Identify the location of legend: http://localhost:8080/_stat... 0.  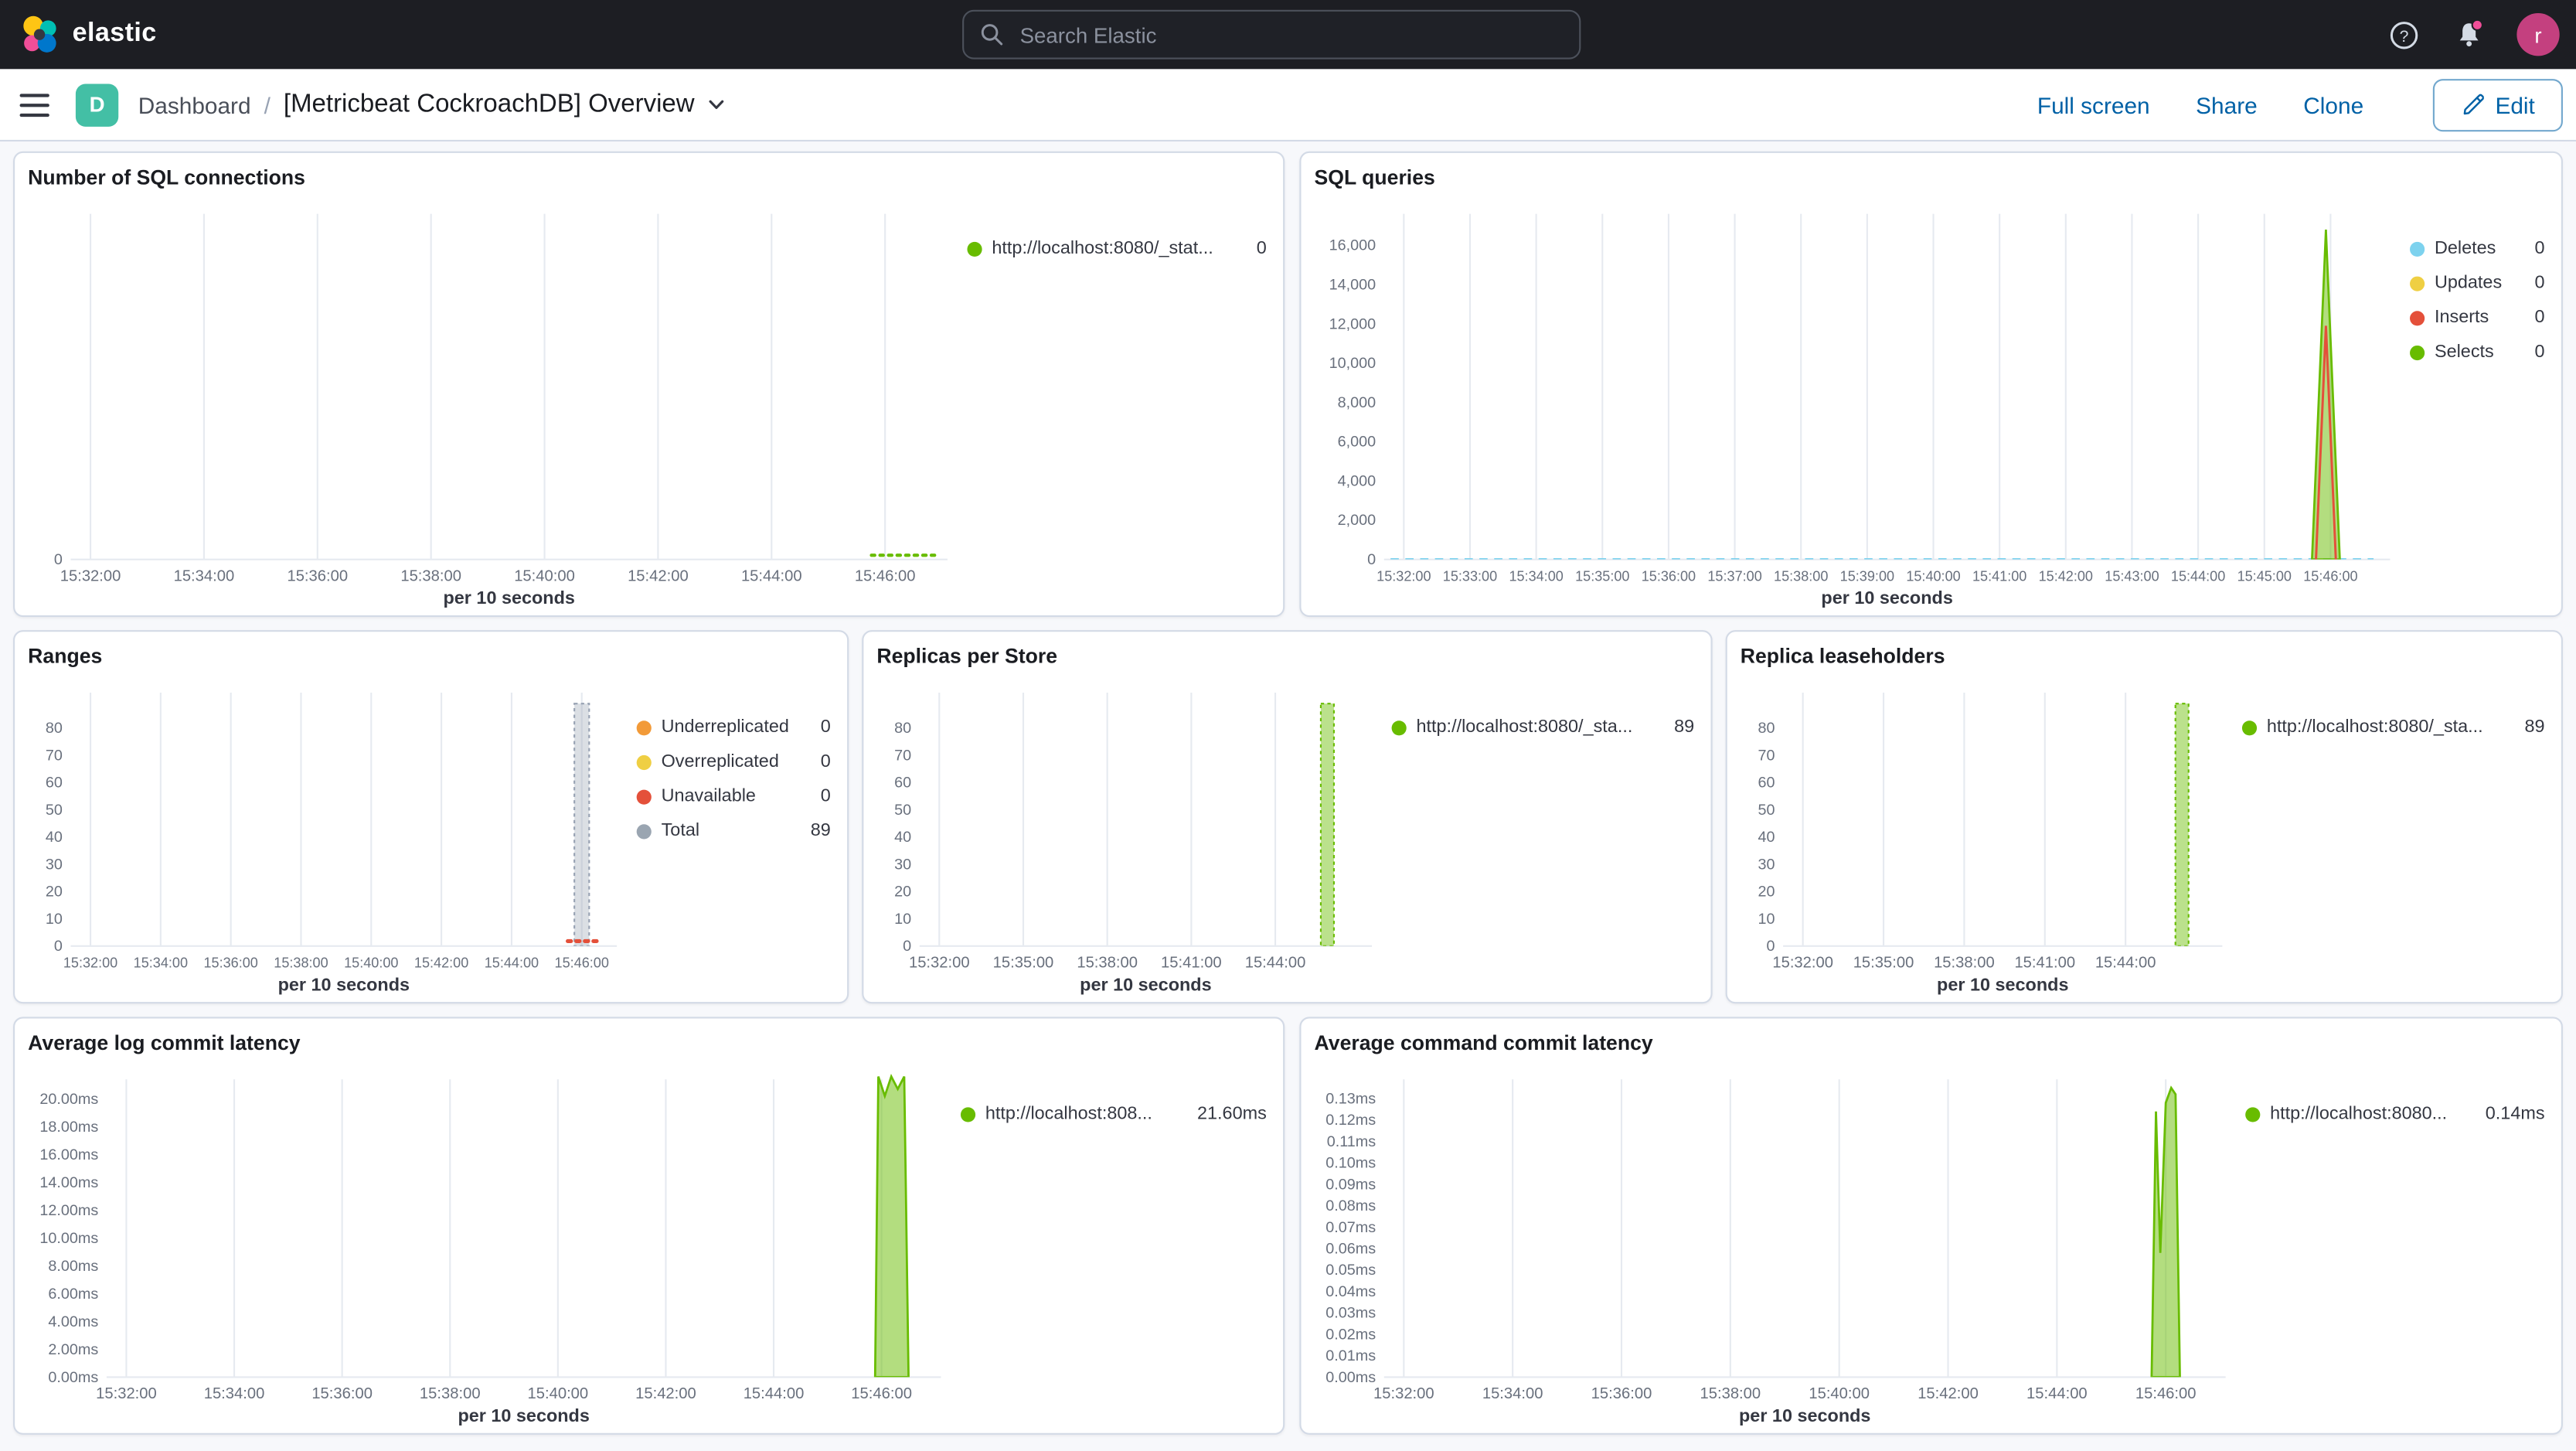
(1112, 403).